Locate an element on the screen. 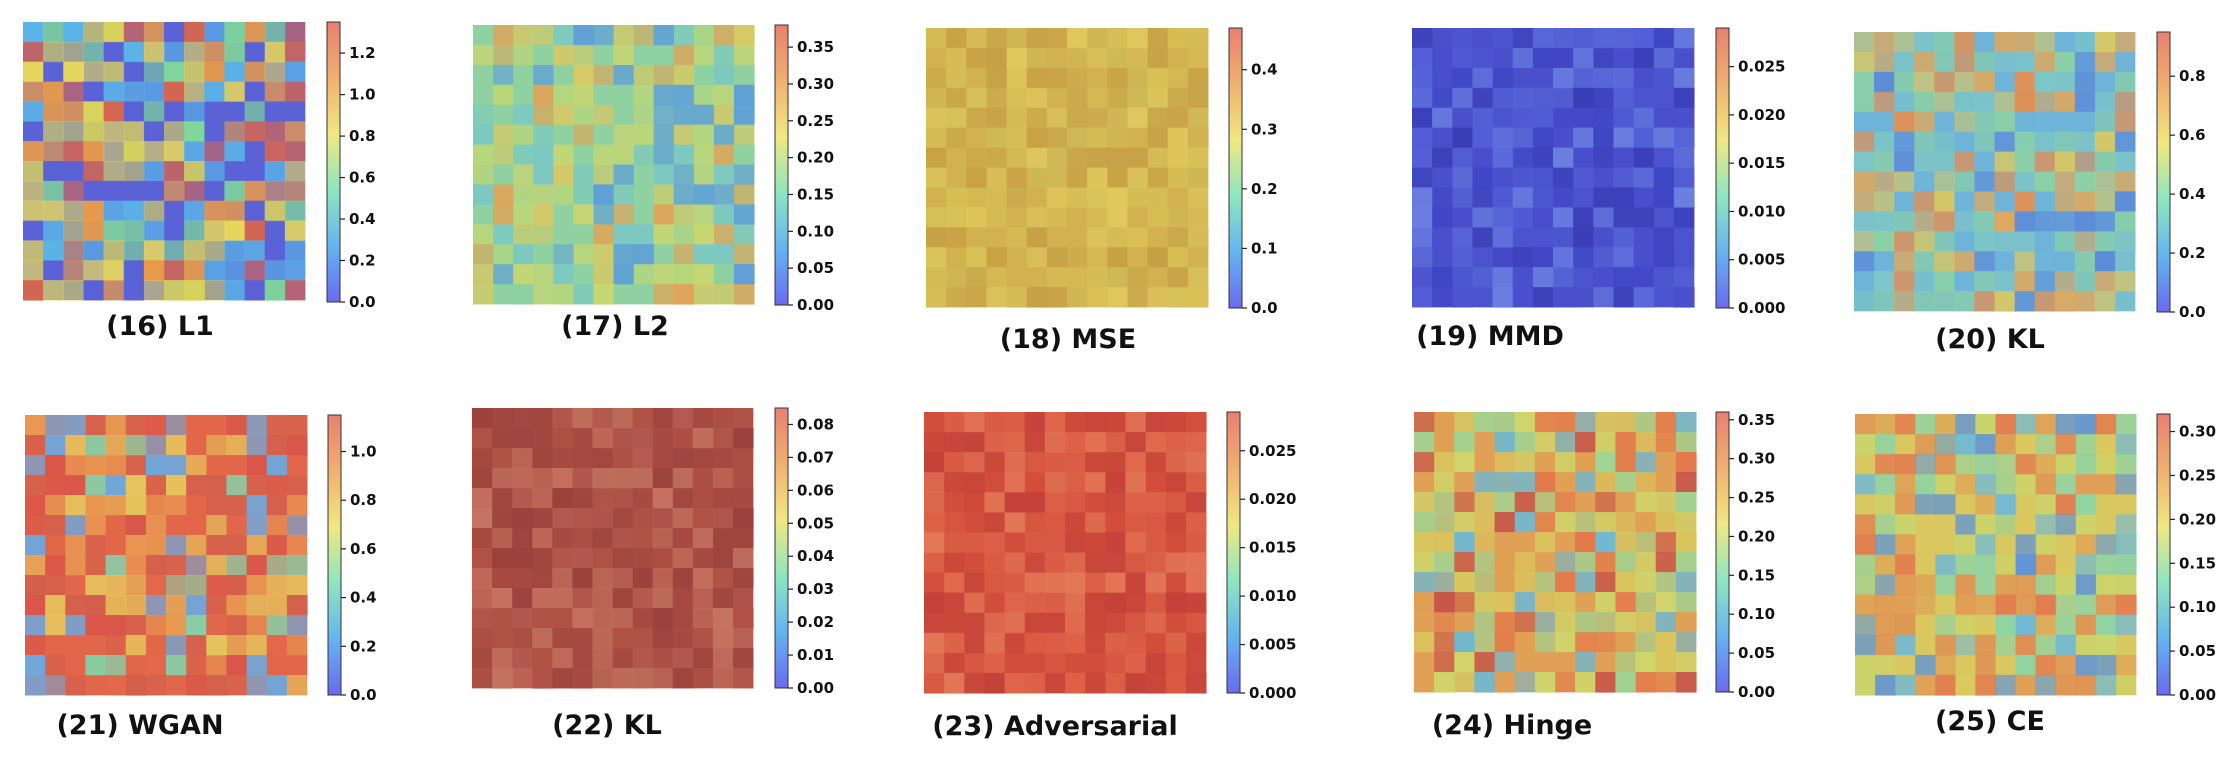 The image size is (2240, 760). panel-caption: (25) CE is located at coordinates (1990, 721).